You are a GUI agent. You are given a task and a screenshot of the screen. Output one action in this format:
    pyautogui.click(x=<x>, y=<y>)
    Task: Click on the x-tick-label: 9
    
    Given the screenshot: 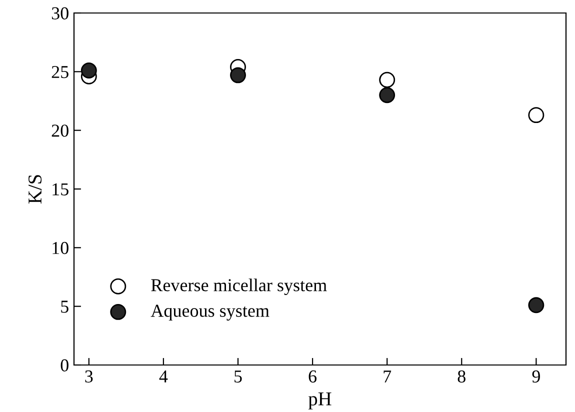 What is the action you would take?
    pyautogui.click(x=536, y=376)
    